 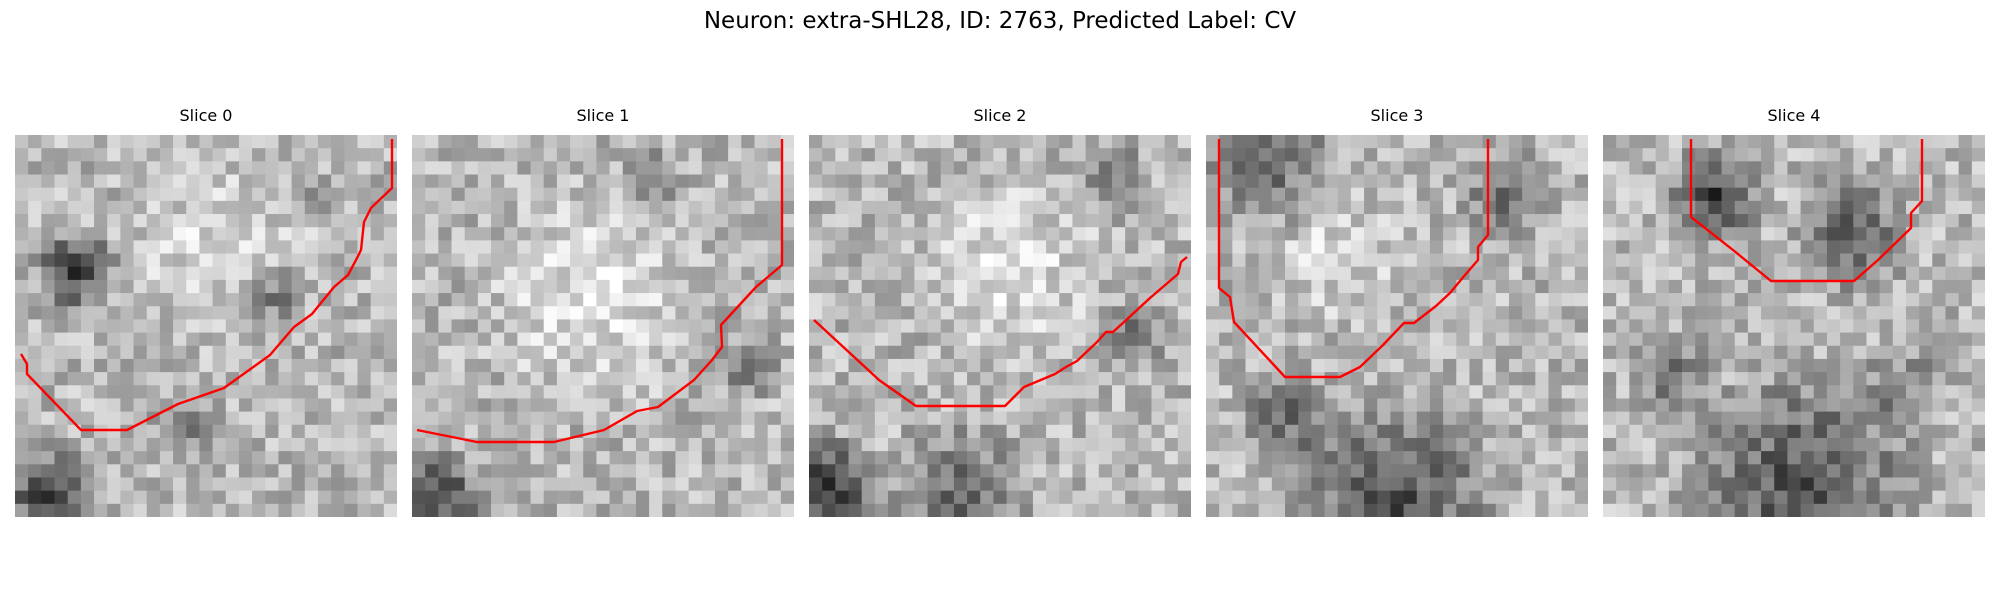 I want to click on panel-2-header: Slice 2, so click(x=1000, y=116).